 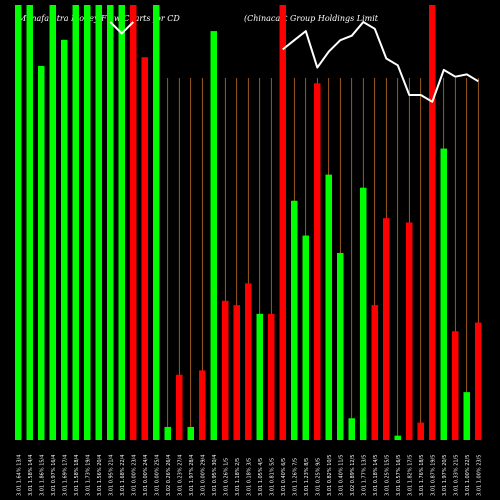 What do you see at coordinates (88, 475) in the screenshot?
I see `x-tick-label: 3.01 1.73% 19/4` at bounding box center [88, 475].